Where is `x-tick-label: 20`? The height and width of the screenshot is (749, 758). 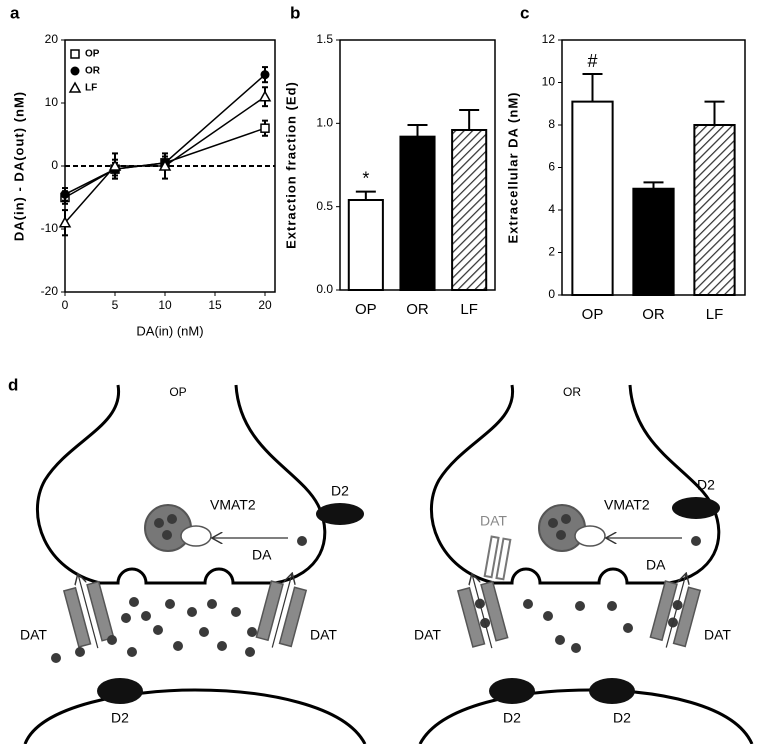 x-tick-label: 20 is located at coordinates (265, 305).